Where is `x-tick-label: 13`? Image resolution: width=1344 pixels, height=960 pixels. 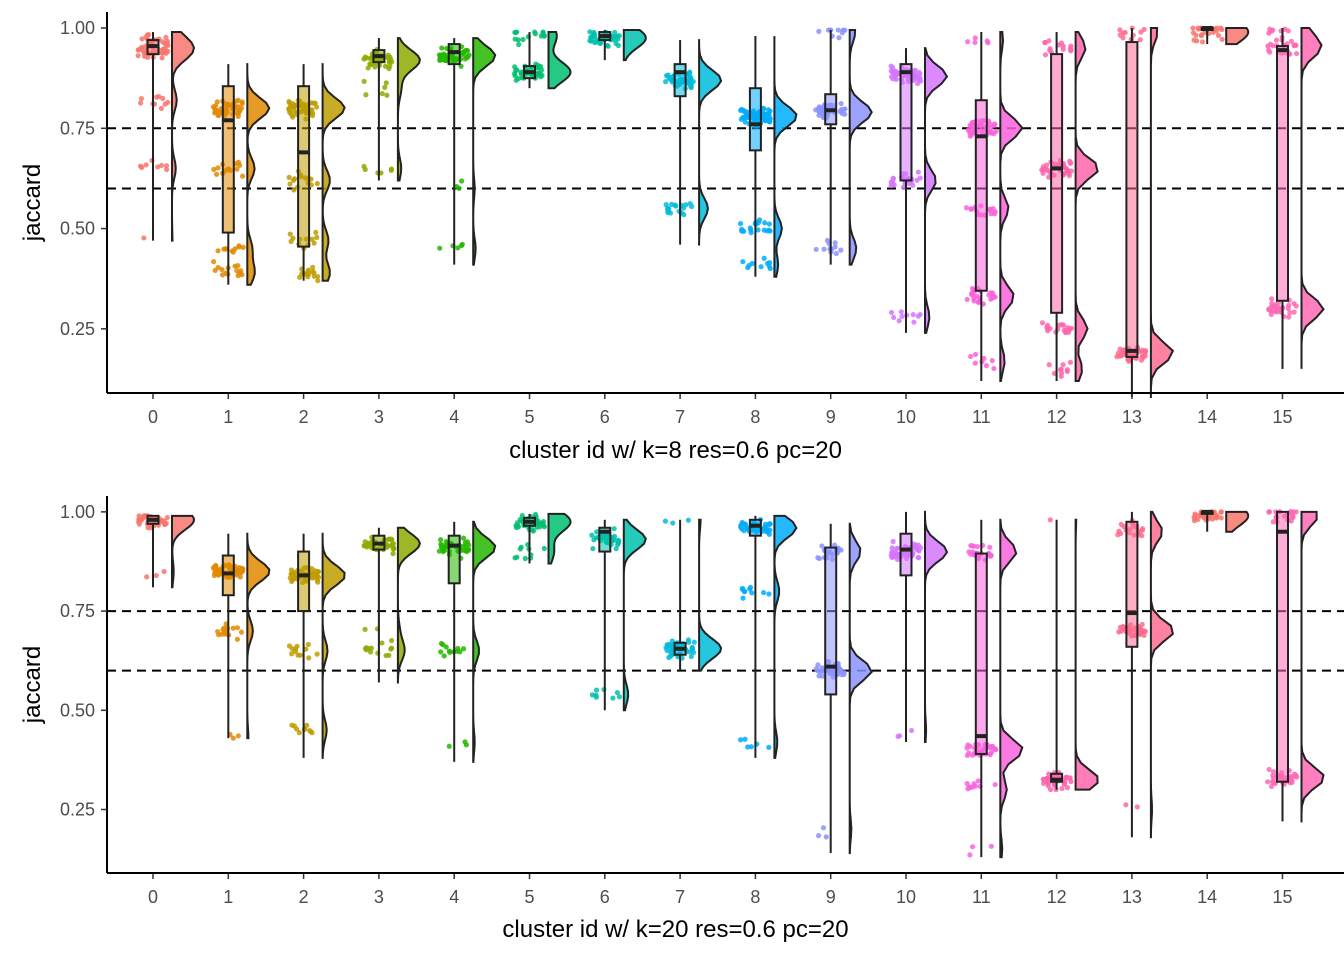
x-tick-label: 13 is located at coordinates (1132, 897).